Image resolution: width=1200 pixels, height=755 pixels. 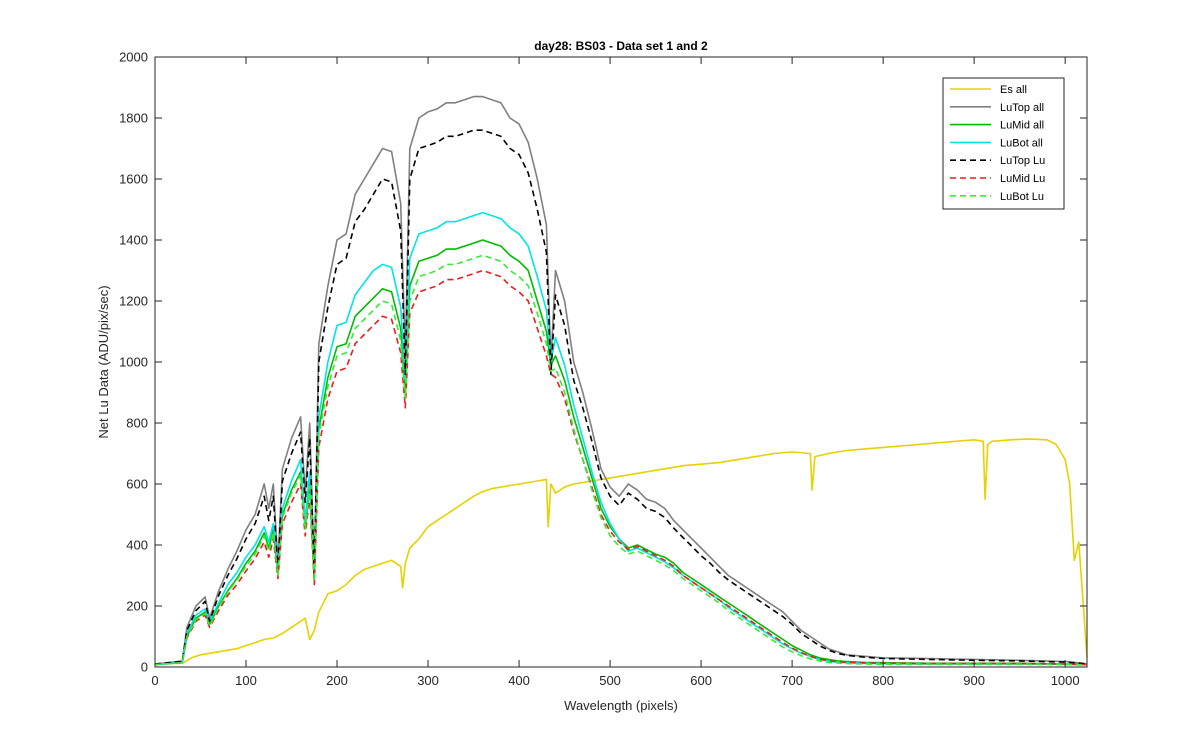 I want to click on x-tick-label: 600, so click(x=701, y=680).